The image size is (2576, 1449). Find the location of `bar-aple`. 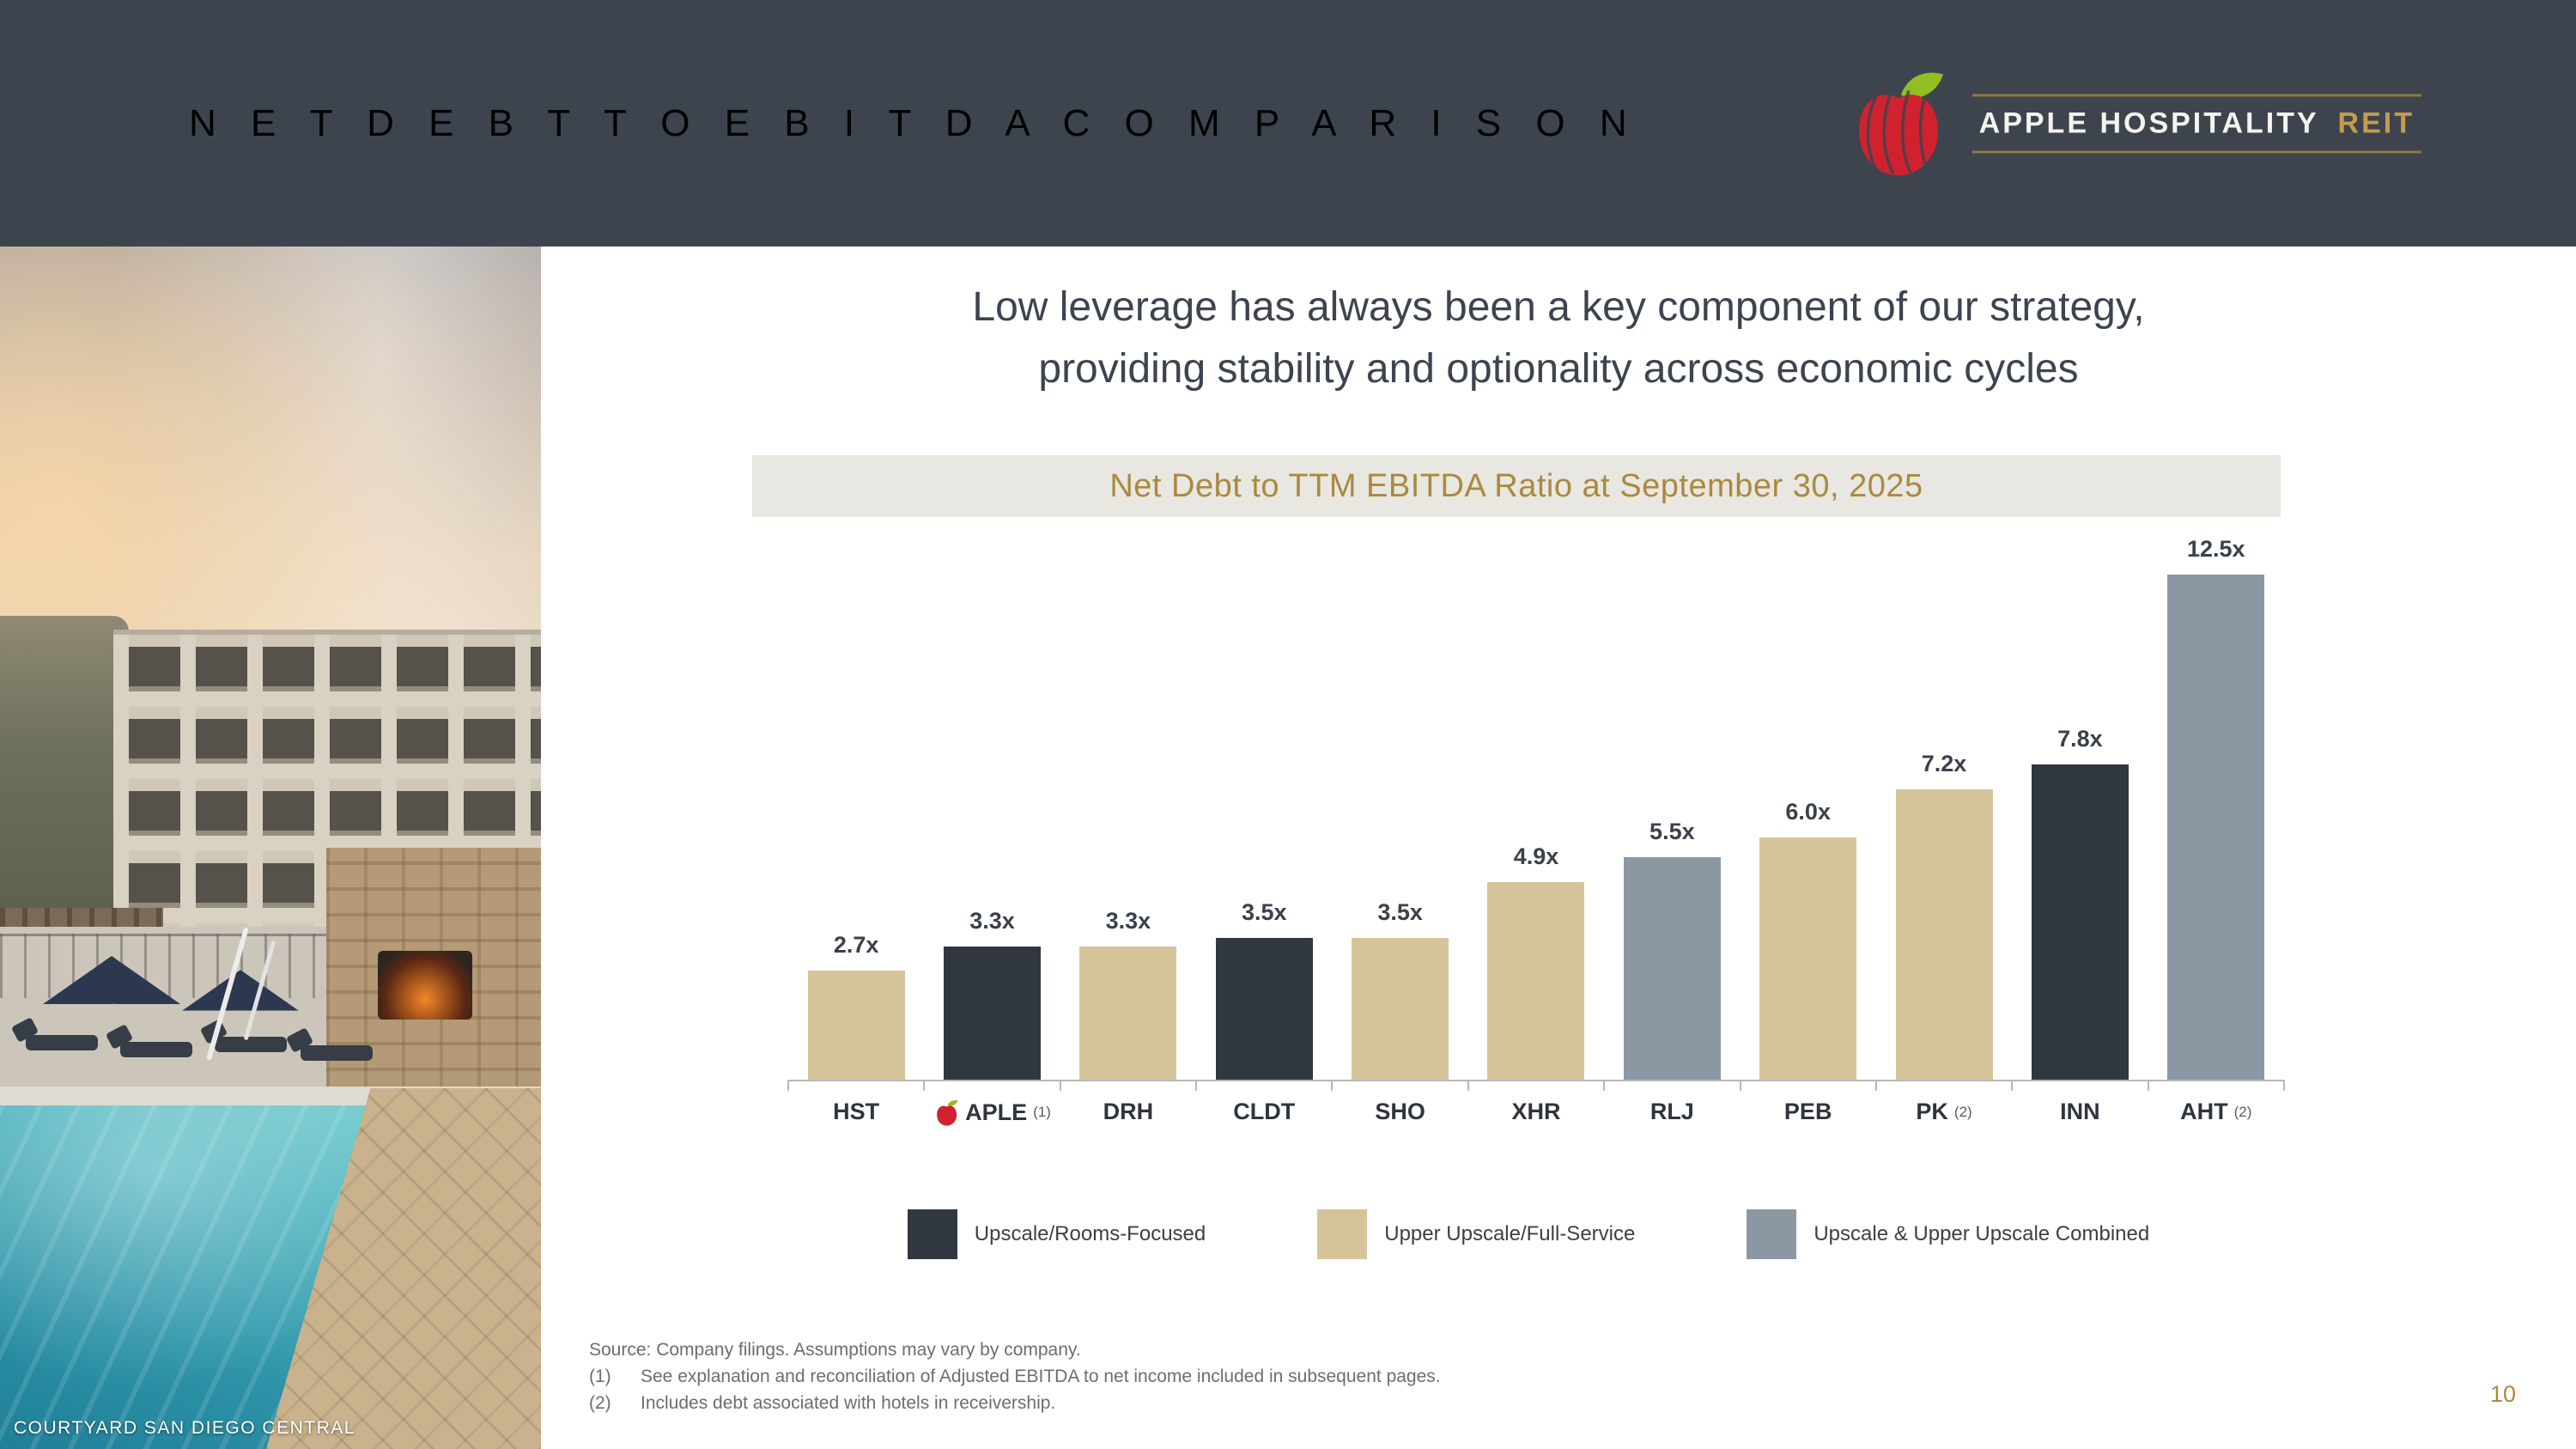

bar-aple is located at coordinates (993, 1013).